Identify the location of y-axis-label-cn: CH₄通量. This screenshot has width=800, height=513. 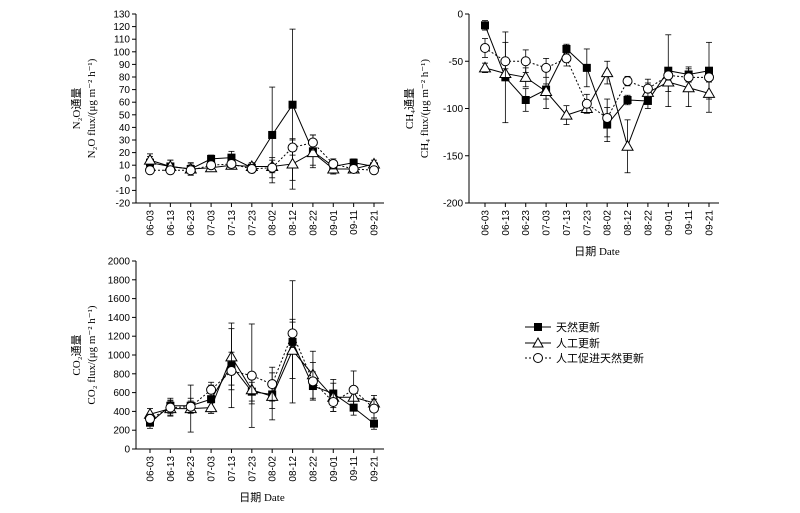
(409, 108).